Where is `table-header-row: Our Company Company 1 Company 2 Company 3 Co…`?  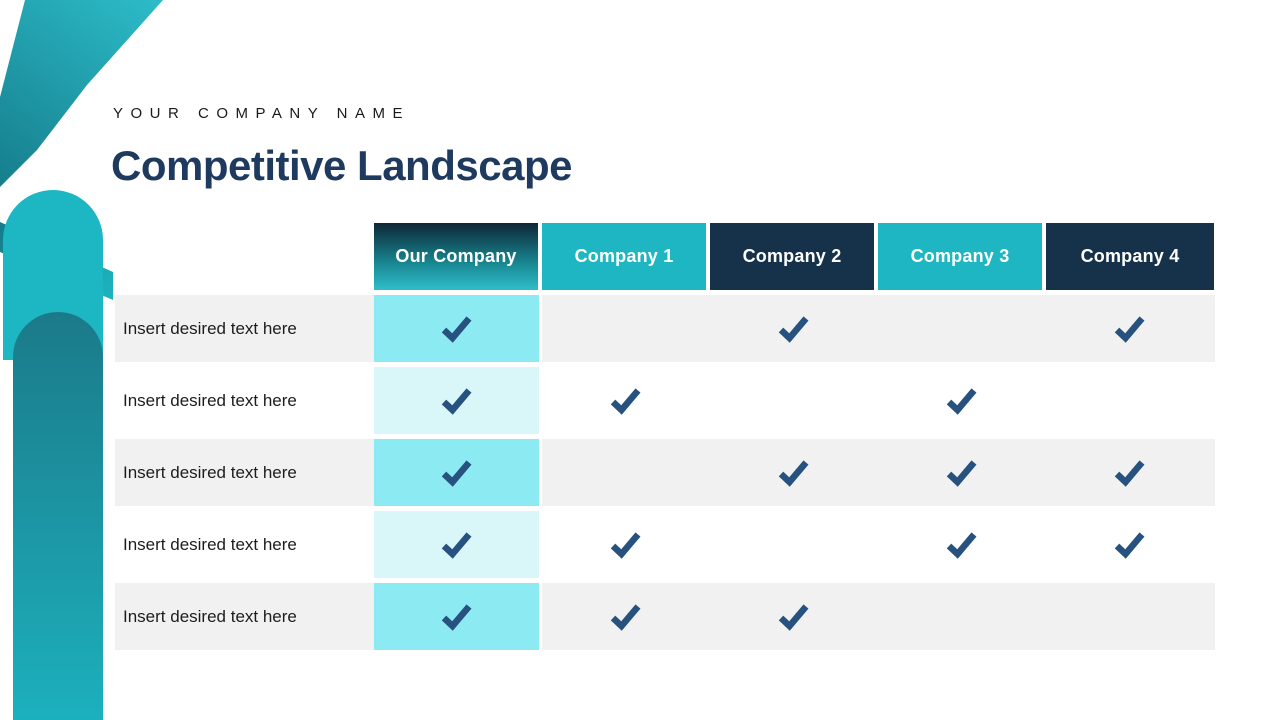 table-header-row: Our Company Company 1 Company 2 Company 3 Co… is located at coordinates (794, 256).